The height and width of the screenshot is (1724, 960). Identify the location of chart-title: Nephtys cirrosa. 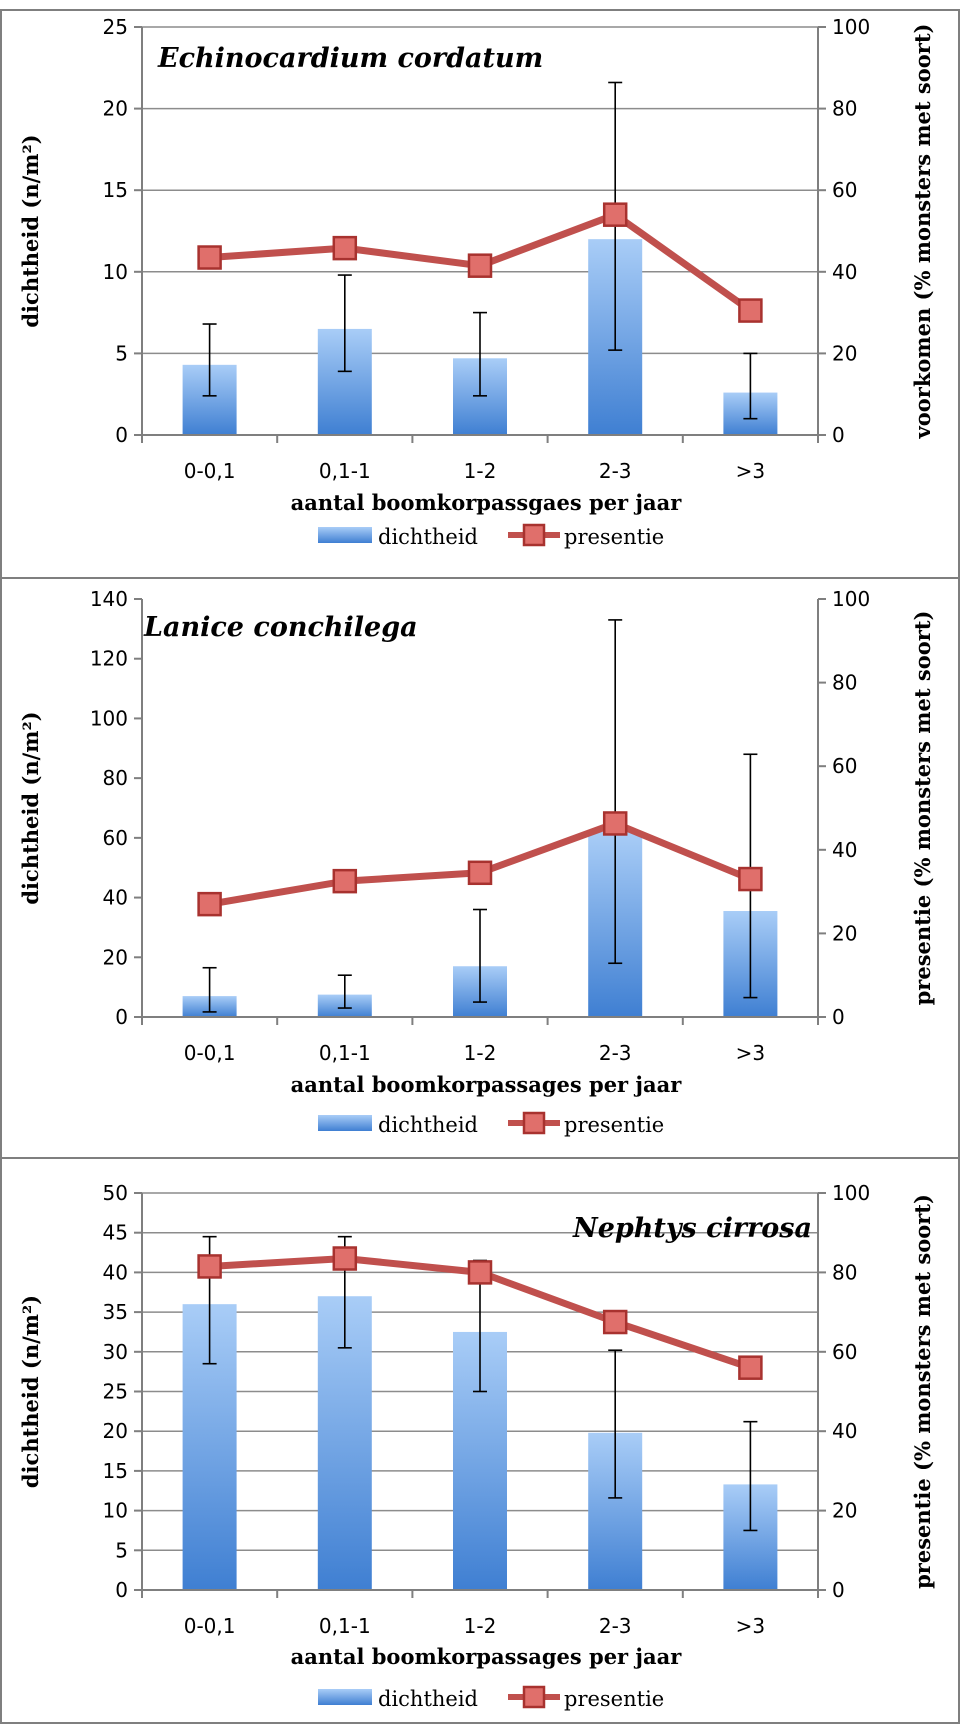
(692, 1228).